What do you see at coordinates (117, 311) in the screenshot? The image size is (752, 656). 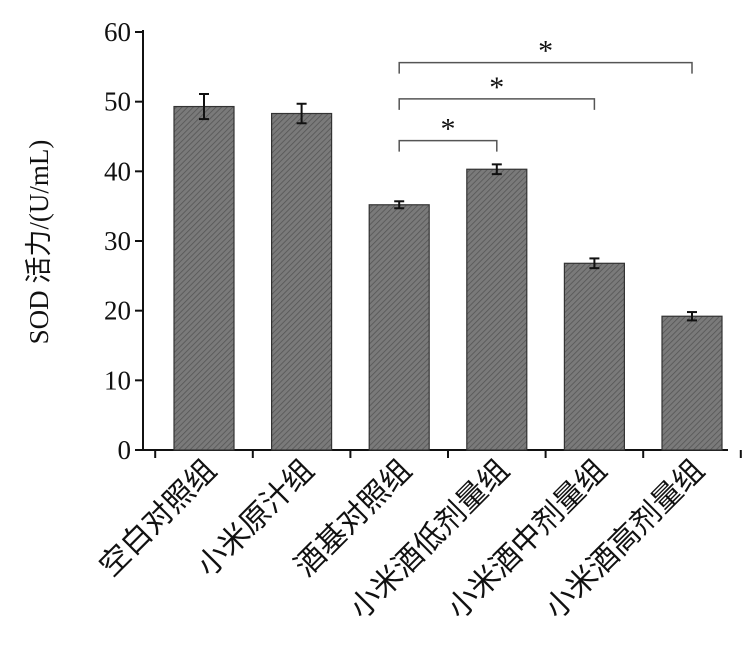 I see `y-tick-label: 20` at bounding box center [117, 311].